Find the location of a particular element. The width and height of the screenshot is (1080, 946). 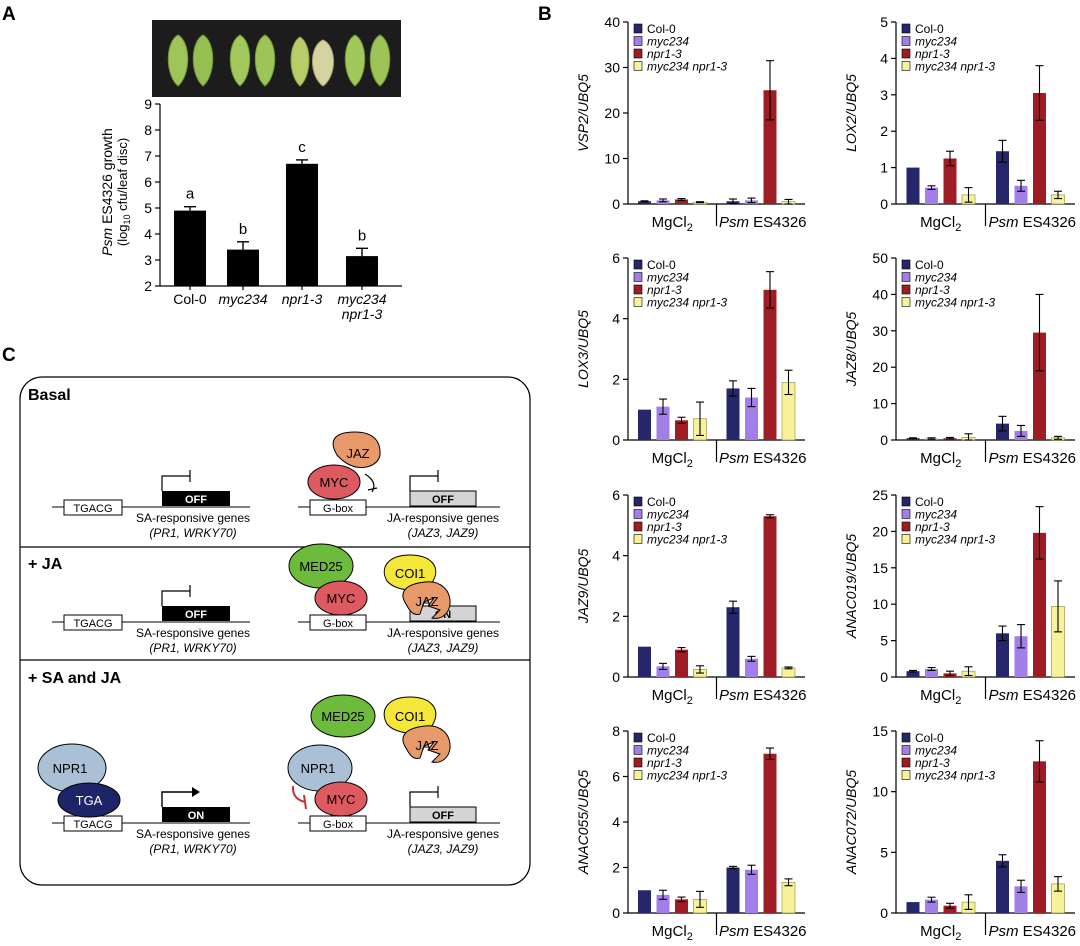

significance-letter: b is located at coordinates (362, 235).